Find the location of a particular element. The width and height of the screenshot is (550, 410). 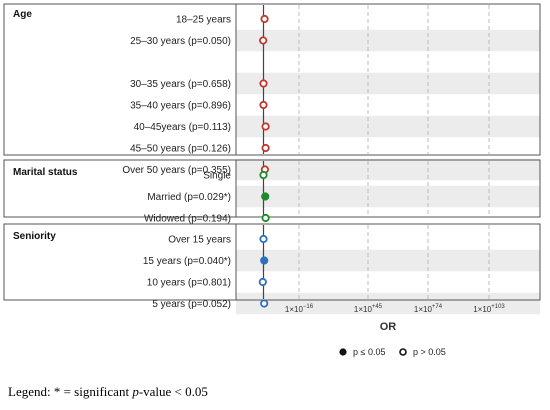

x-tick-label: 1×10+74 is located at coordinates (428, 309).